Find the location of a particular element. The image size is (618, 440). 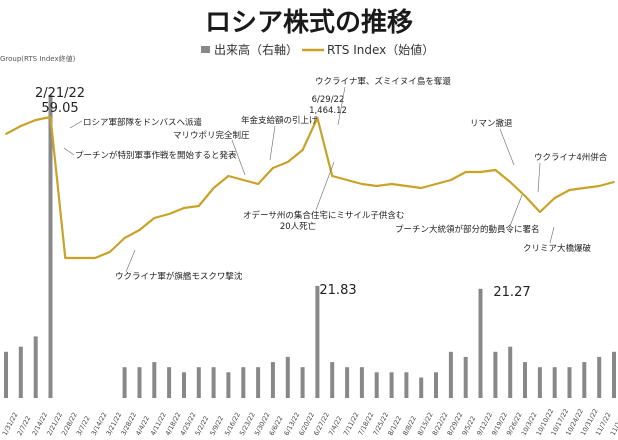

peak-date-label: 2/21/22 is located at coordinates (60, 93).